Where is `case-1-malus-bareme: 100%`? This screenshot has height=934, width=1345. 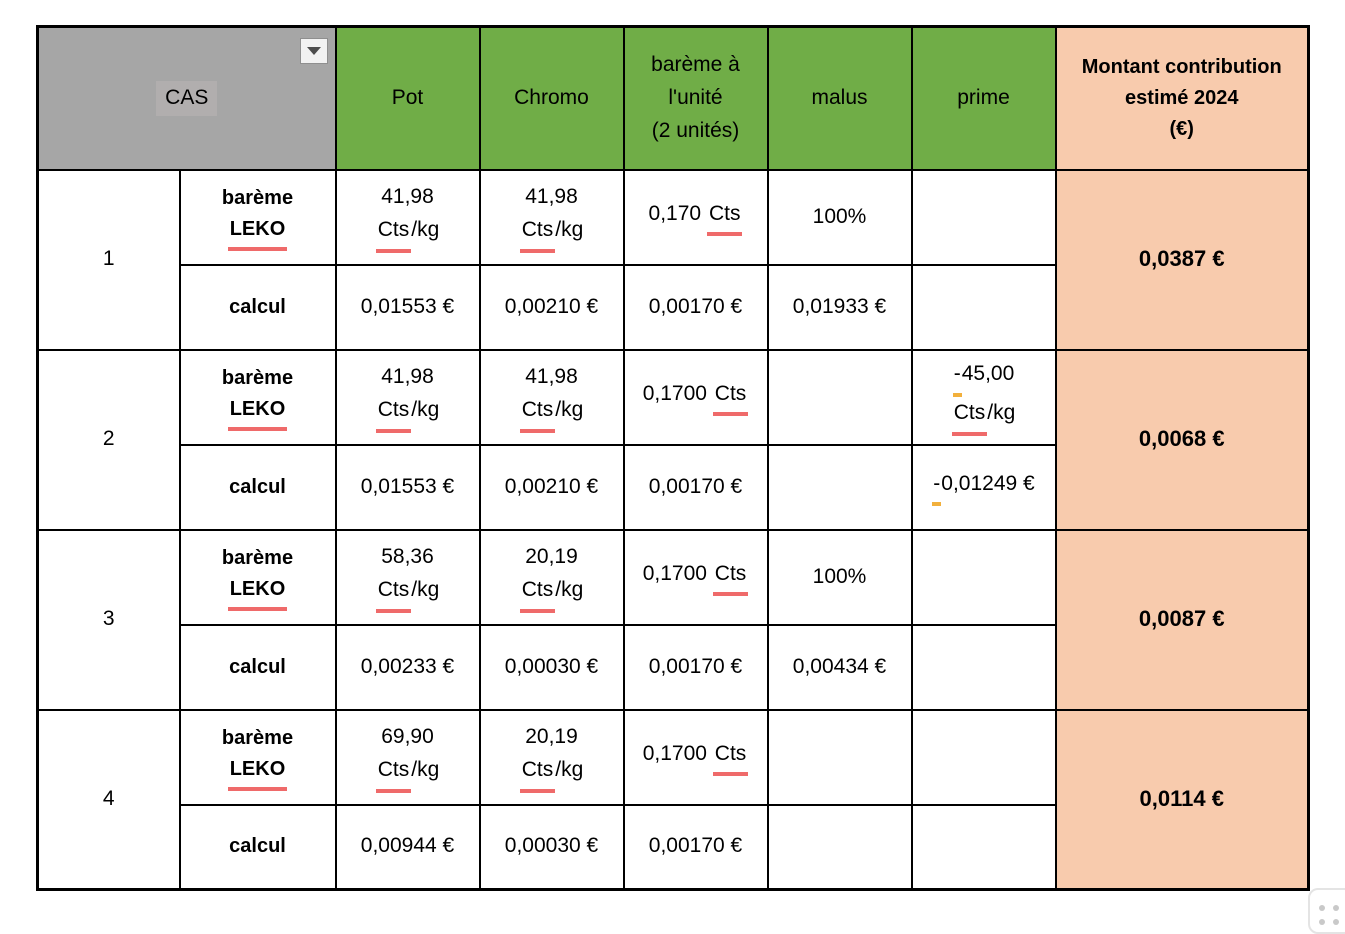
case-1-malus-bareme: 100% is located at coordinates (839, 217).